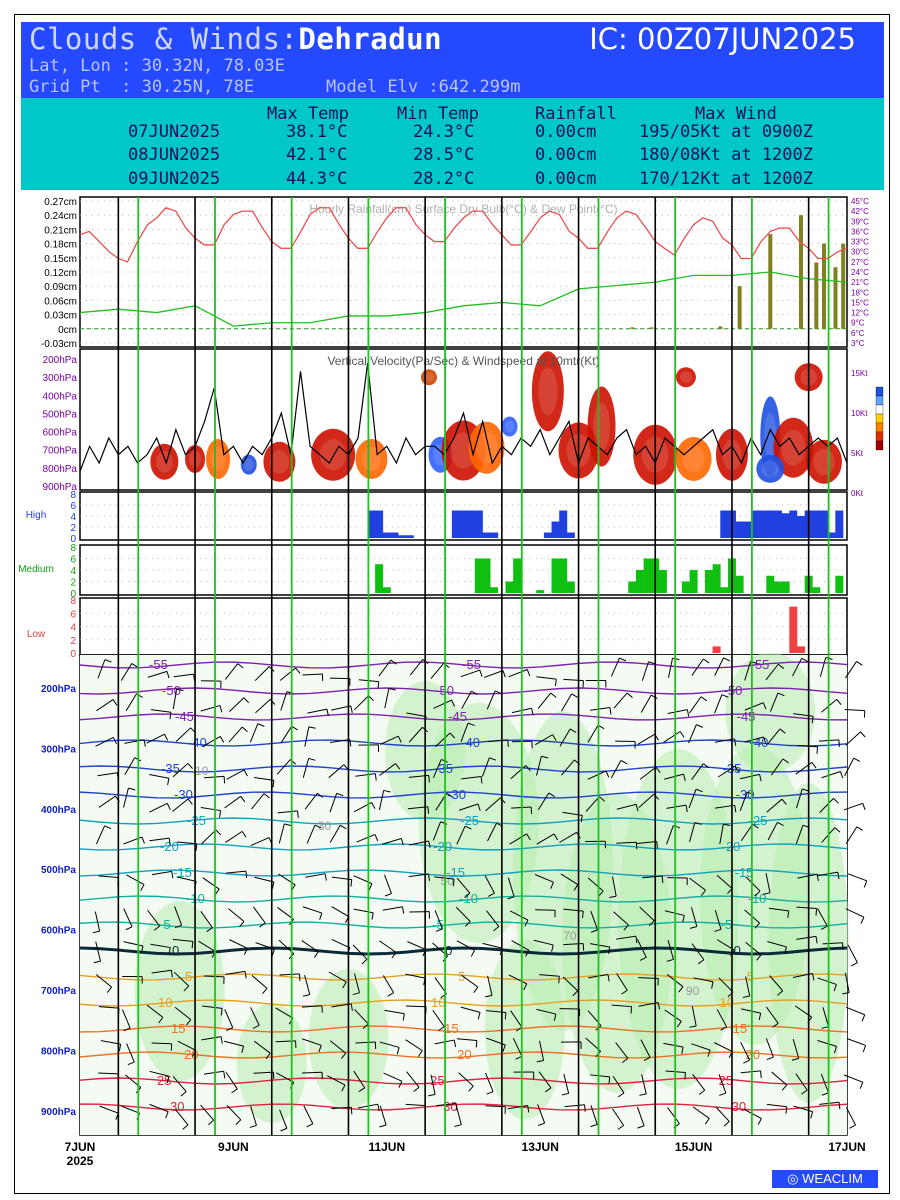 This screenshot has width=900, height=1200. Describe the element at coordinates (469, 820) in the screenshot. I see `contour-label: -25` at that location.